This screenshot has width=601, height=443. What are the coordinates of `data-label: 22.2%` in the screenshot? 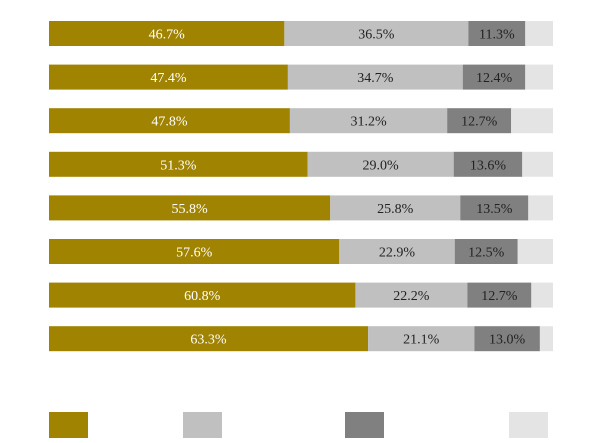 It's located at (411, 296).